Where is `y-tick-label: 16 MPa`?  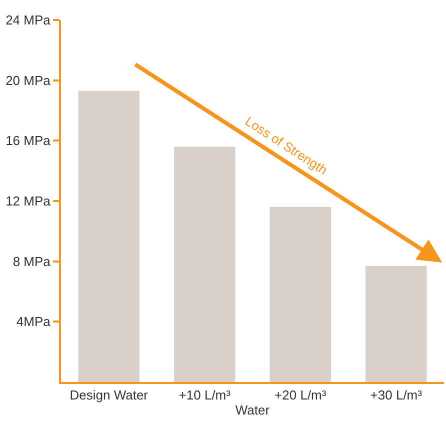
y-tick-label: 16 MPa is located at coordinates (29, 140).